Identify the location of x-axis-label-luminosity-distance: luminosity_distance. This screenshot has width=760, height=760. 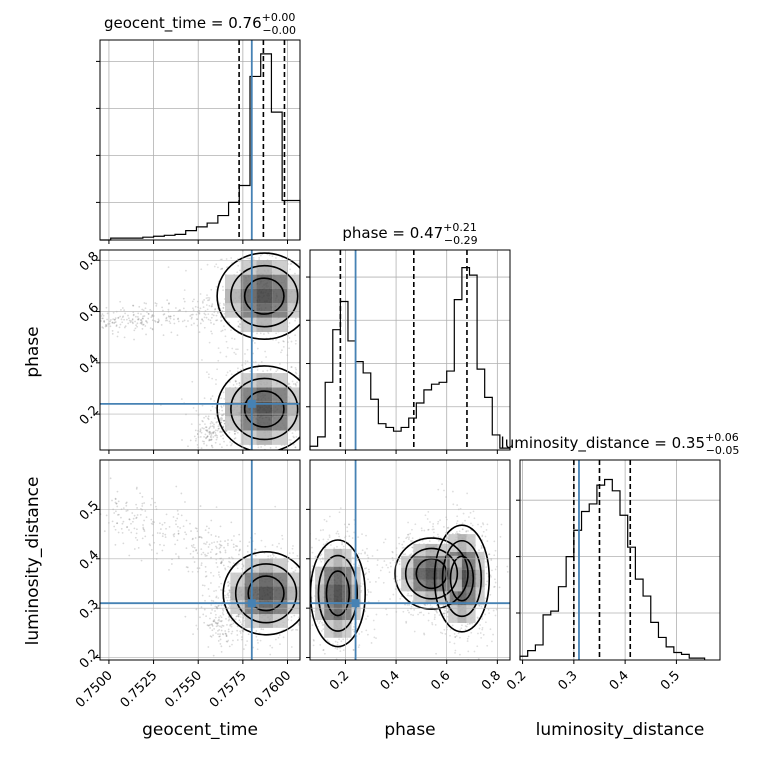
(620, 730).